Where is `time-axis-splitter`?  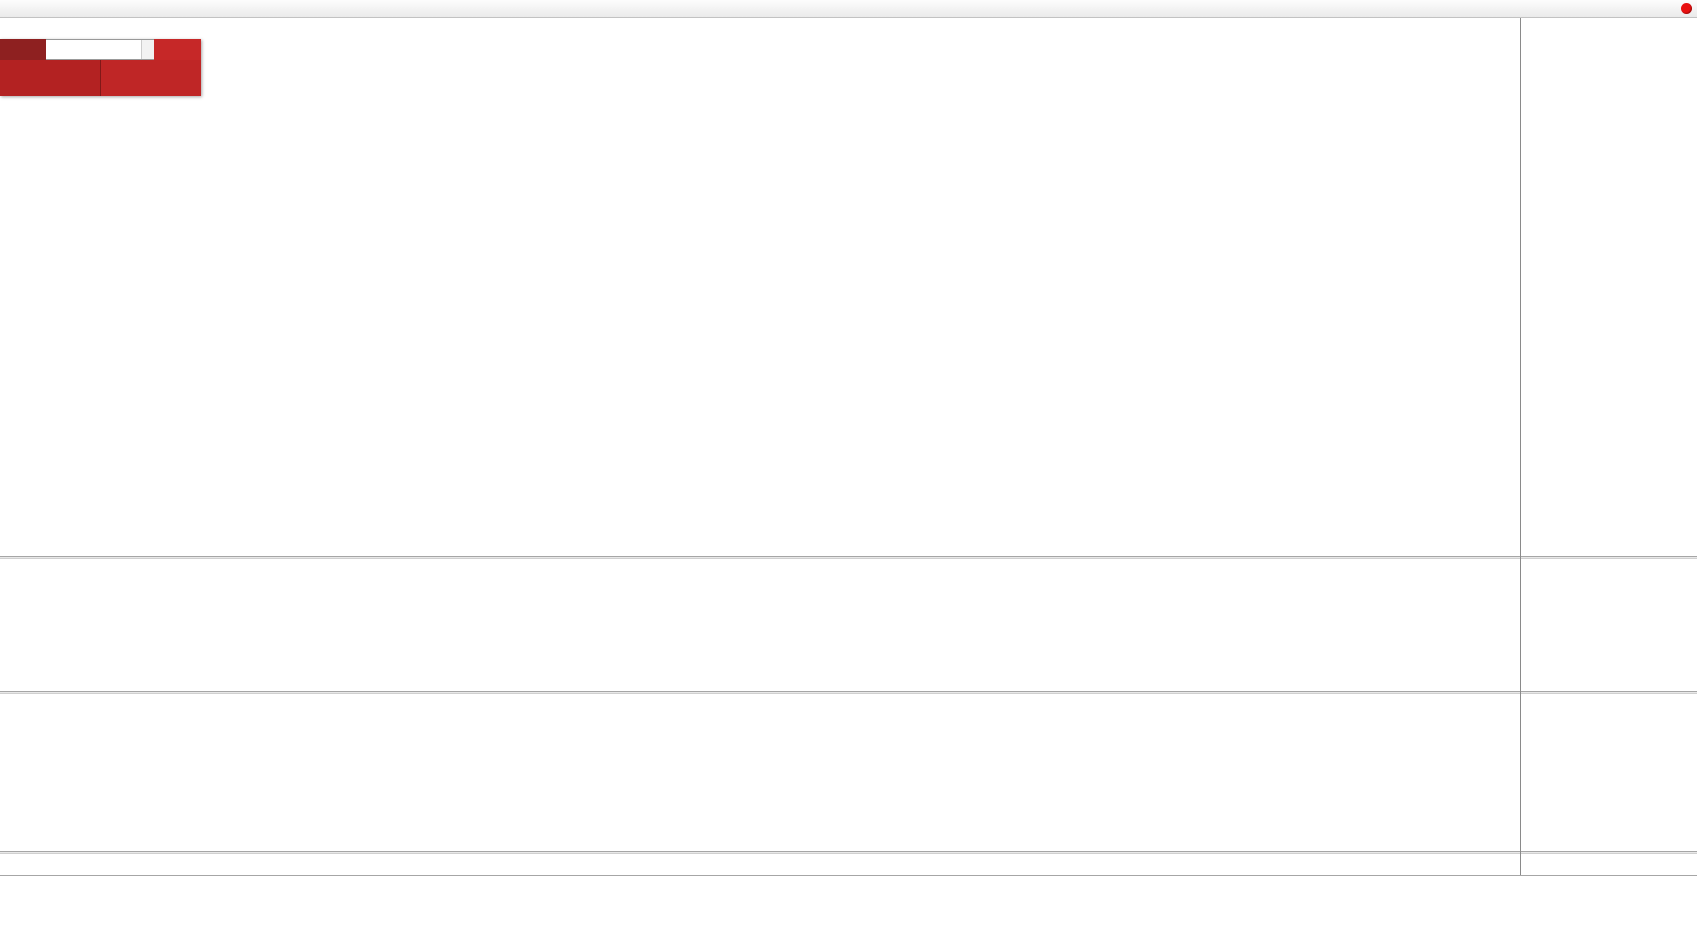 time-axis-splitter is located at coordinates (848, 852).